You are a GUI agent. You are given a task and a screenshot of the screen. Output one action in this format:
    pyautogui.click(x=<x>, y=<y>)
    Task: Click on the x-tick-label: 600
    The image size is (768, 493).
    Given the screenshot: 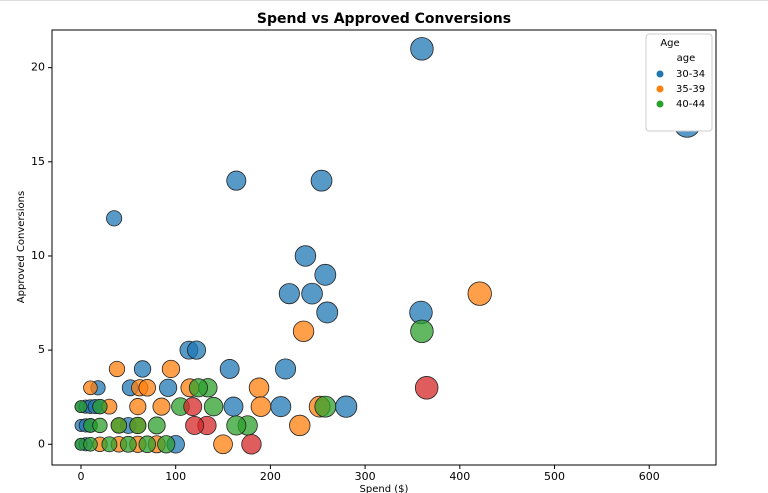 What is the action you would take?
    pyautogui.click(x=649, y=476)
    